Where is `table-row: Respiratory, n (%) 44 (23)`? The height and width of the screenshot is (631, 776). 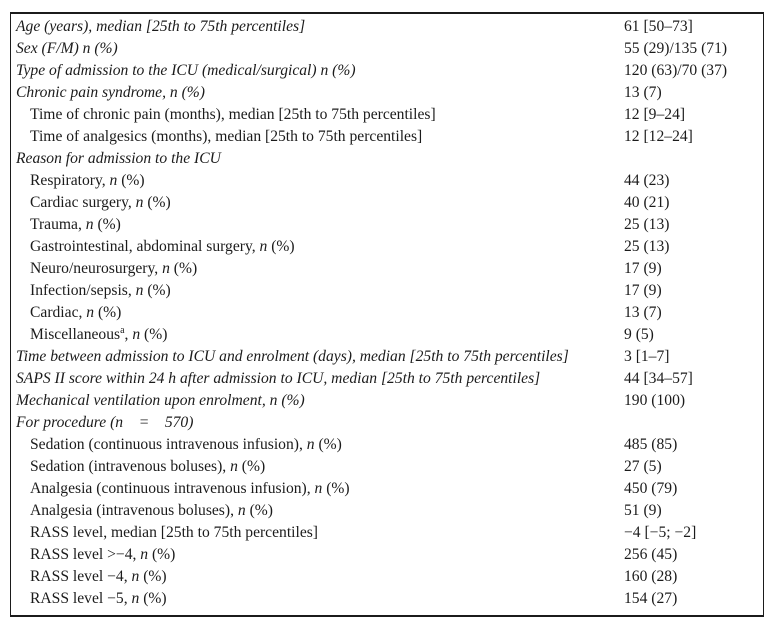 table-row: Respiratory, n (%) 44 (23) is located at coordinates (387, 181).